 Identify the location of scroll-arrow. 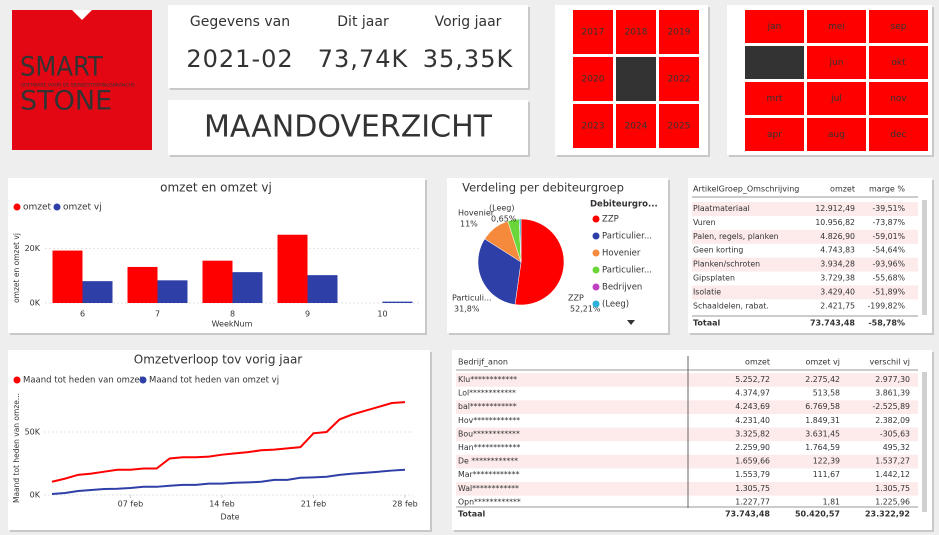
(631, 322).